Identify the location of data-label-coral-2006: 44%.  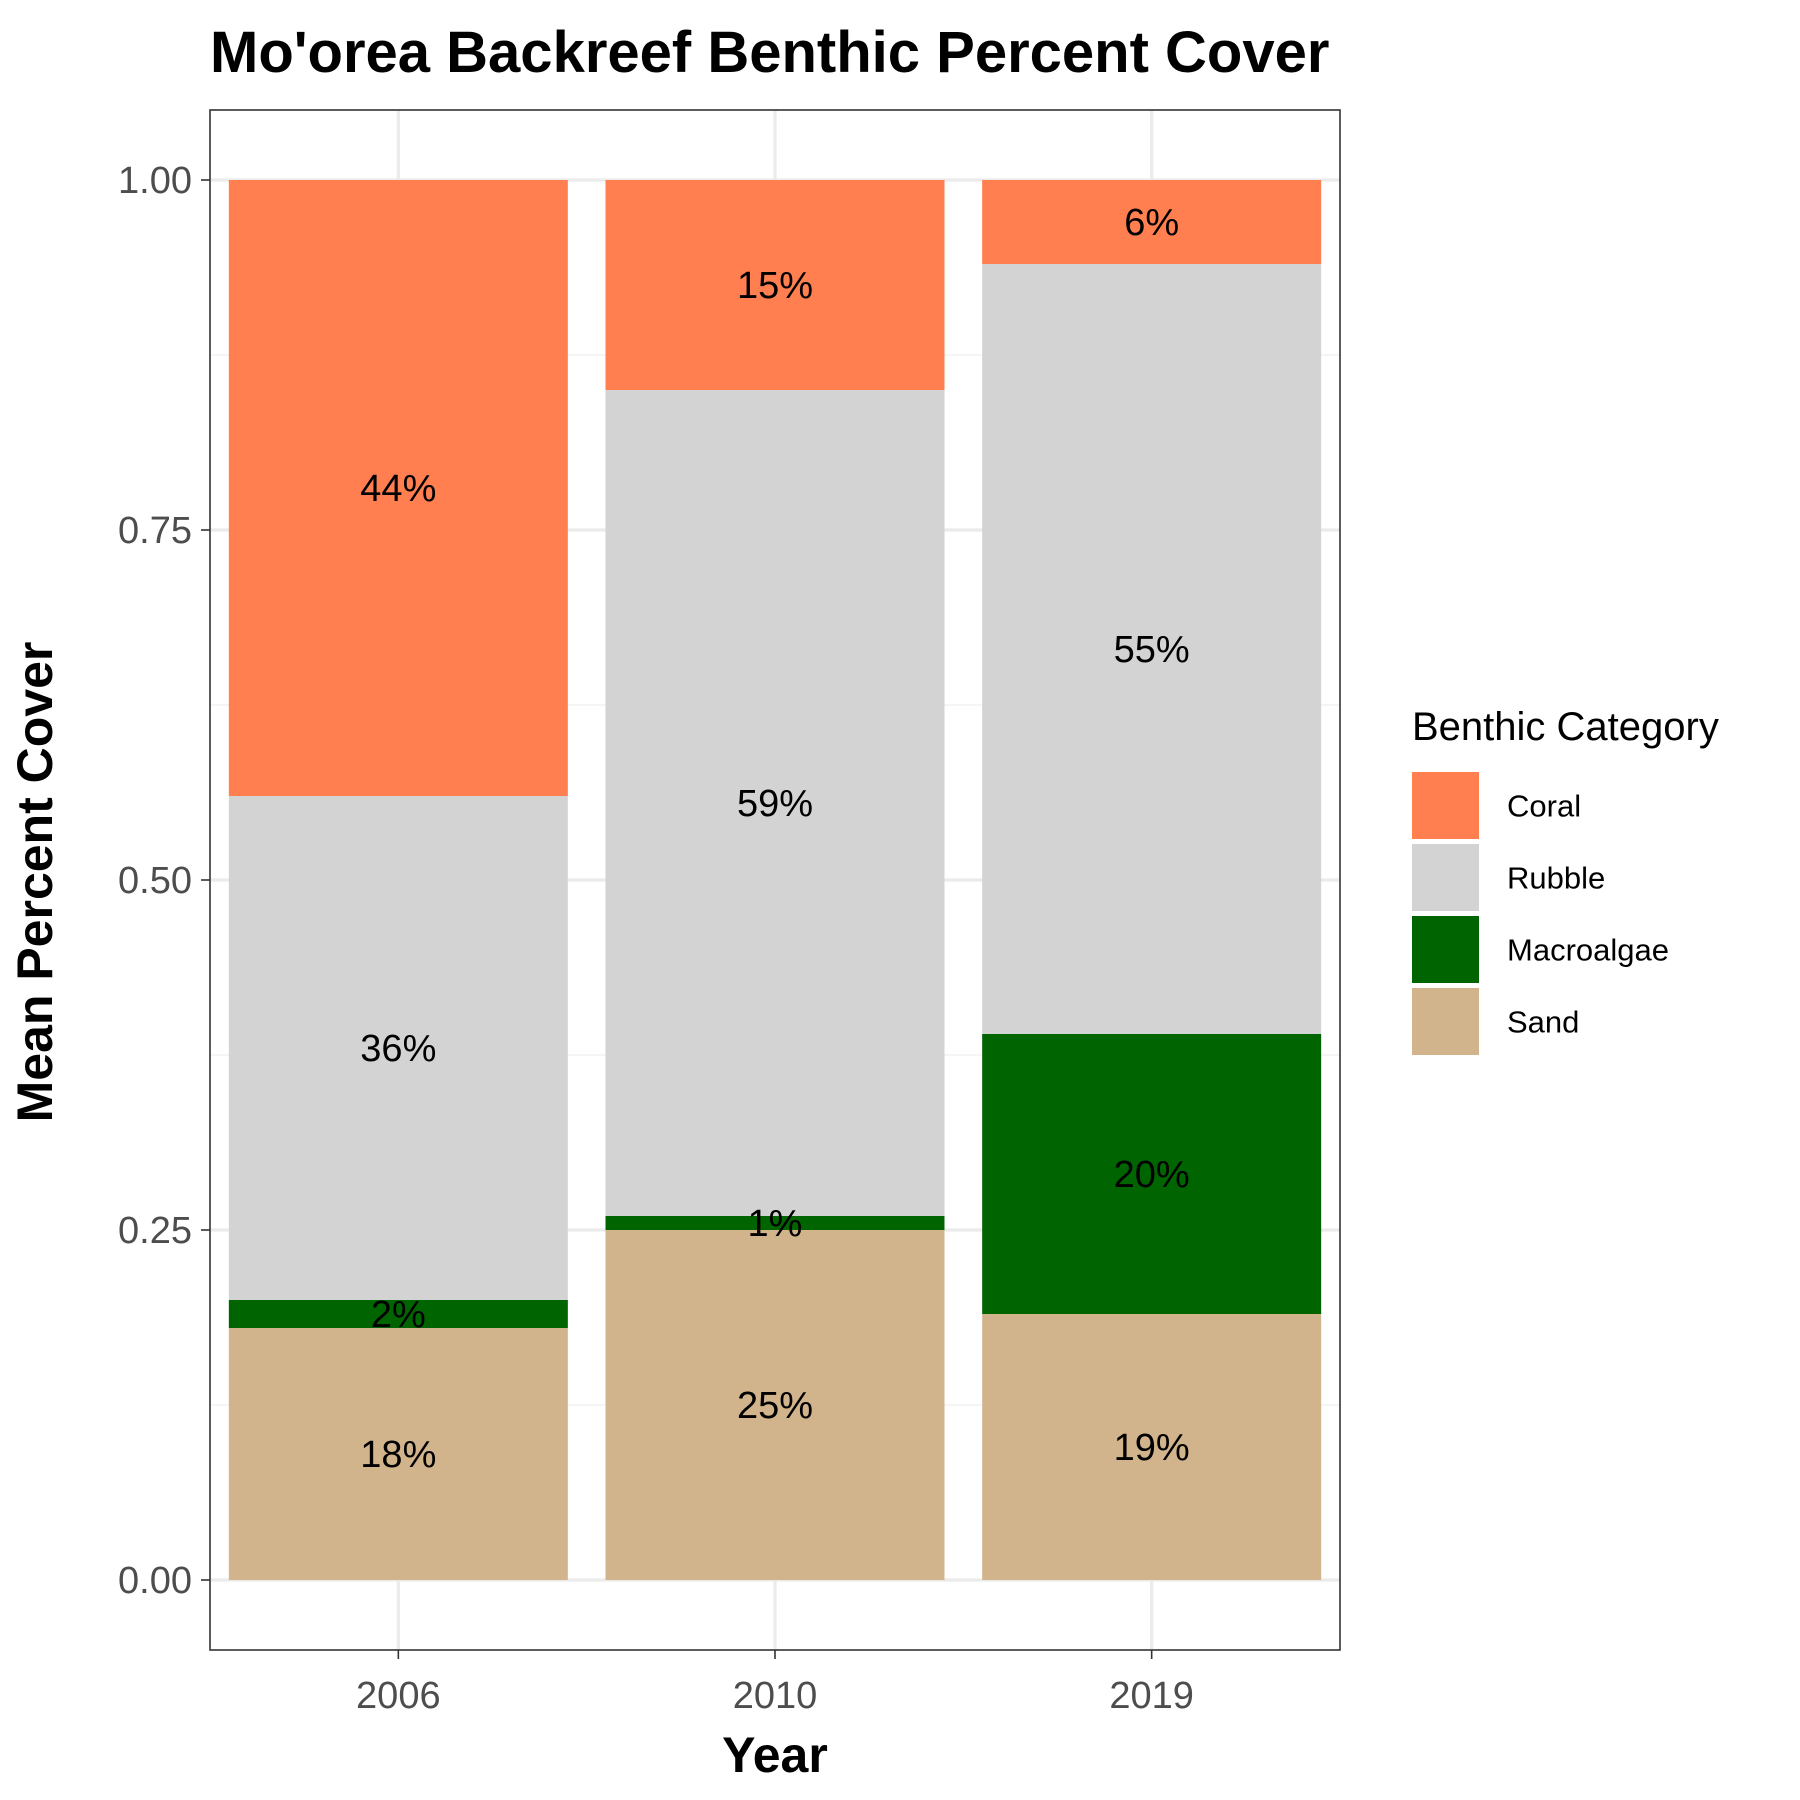
(398, 489).